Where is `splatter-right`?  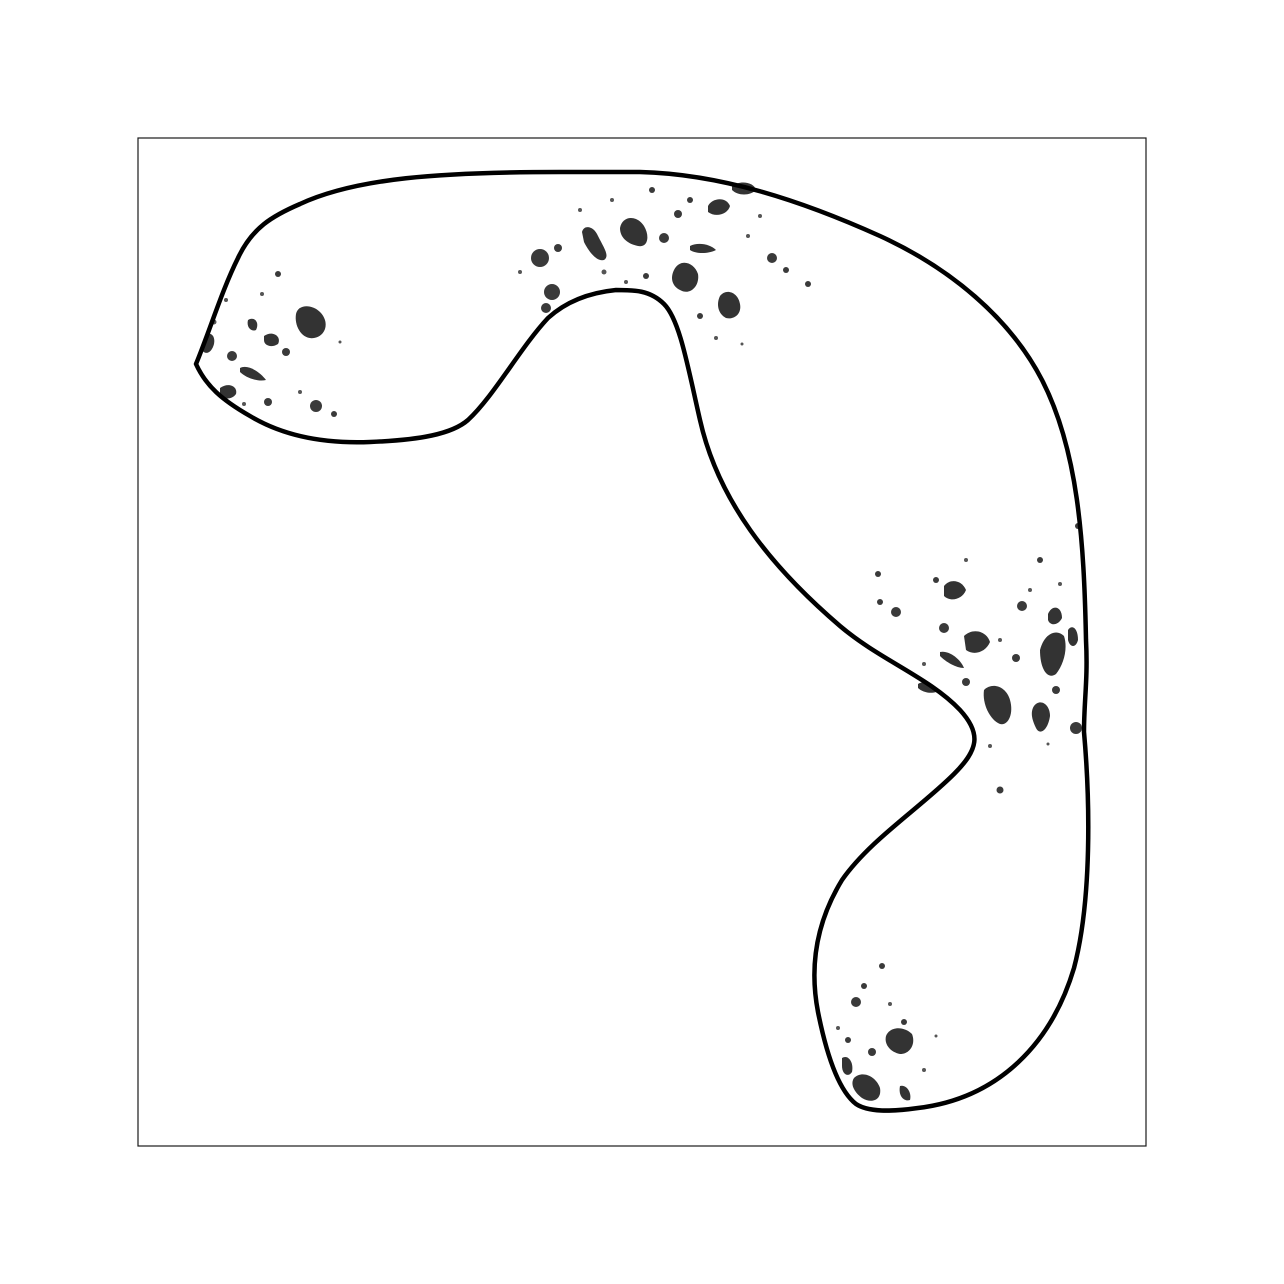 splatter-right is located at coordinates (978, 658).